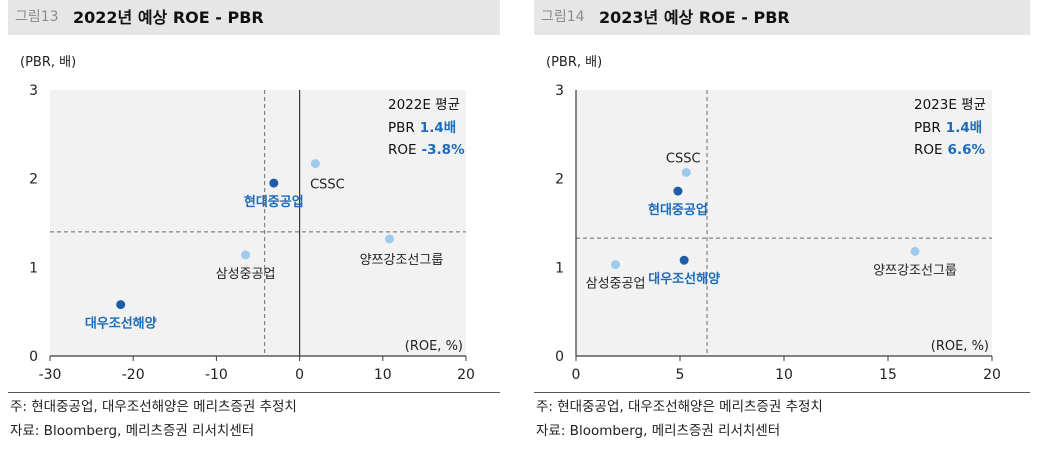  I want to click on average-box-heading: 2023E 평균, so click(950, 105).